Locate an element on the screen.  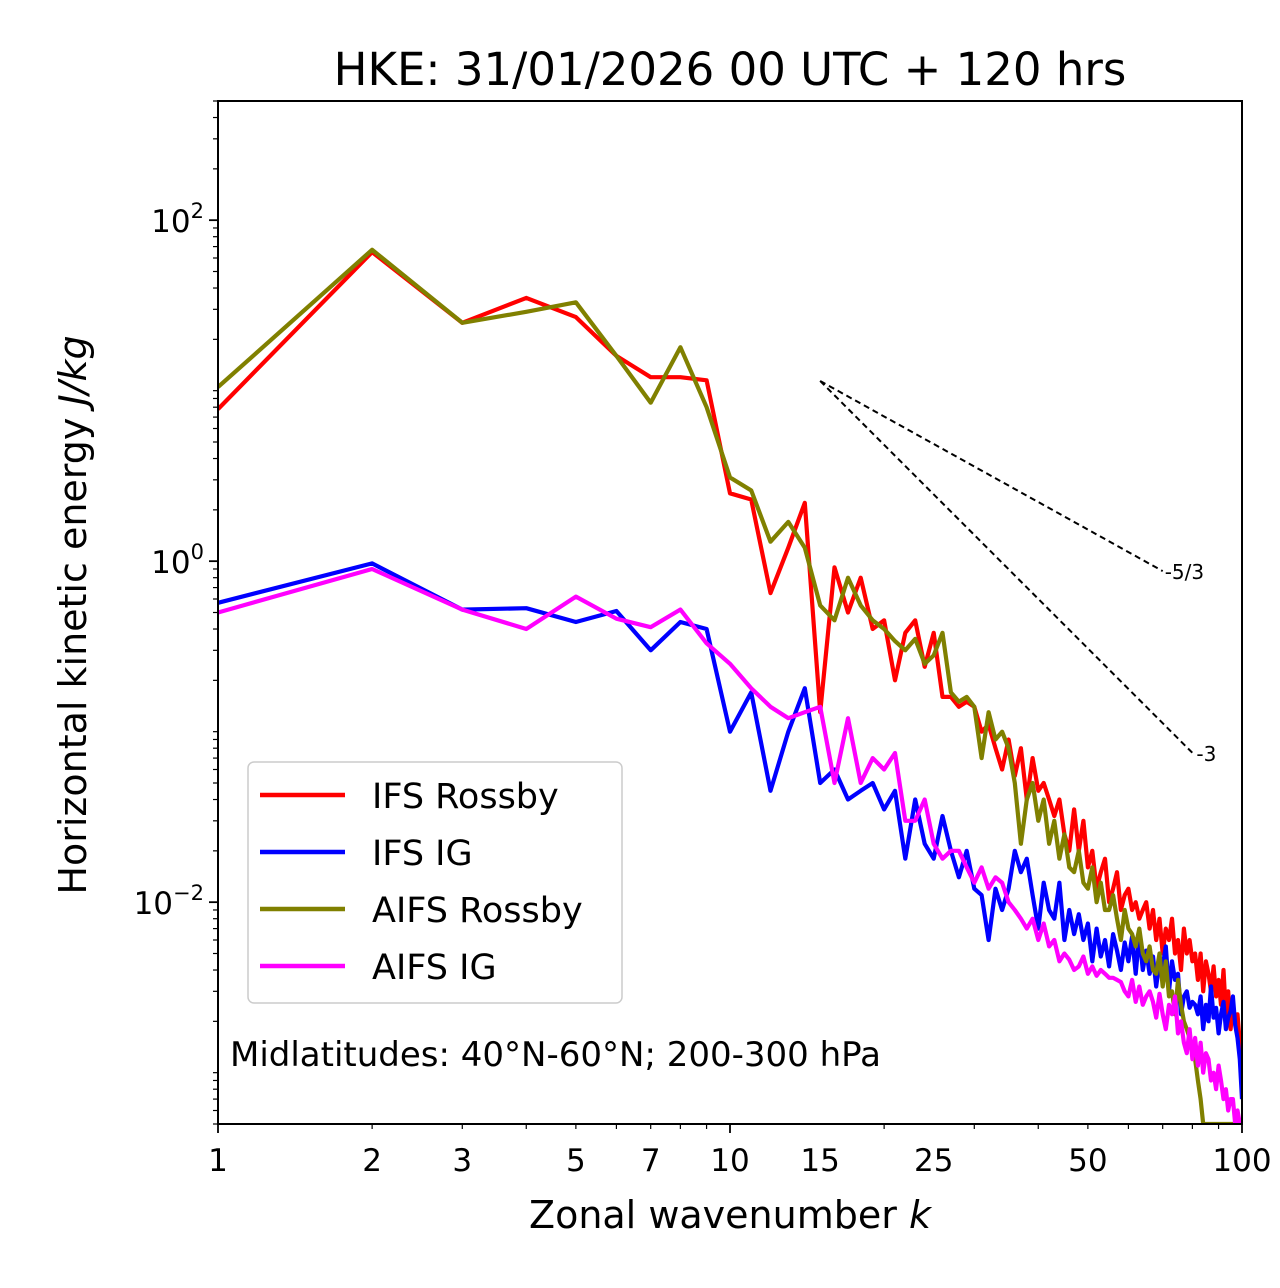
y-axis-label-text: Horizontal kinetic energy is located at coordinates (73, 656).